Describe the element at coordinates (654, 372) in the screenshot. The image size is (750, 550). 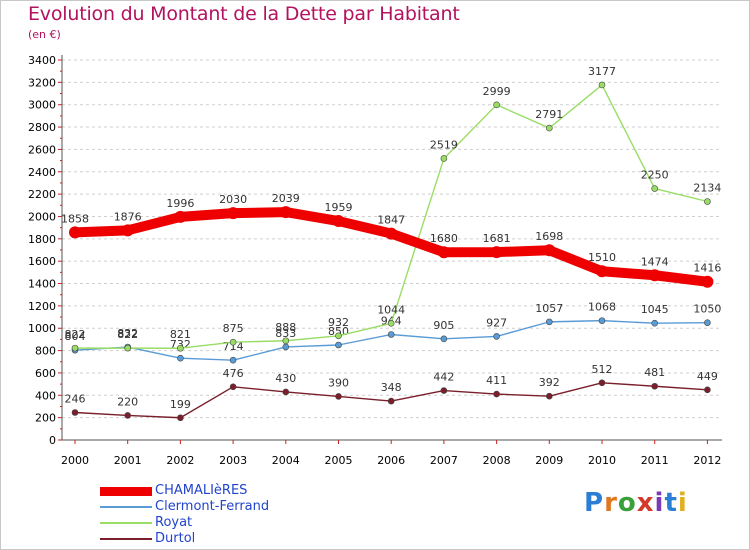
I see `data-label: 481` at that location.